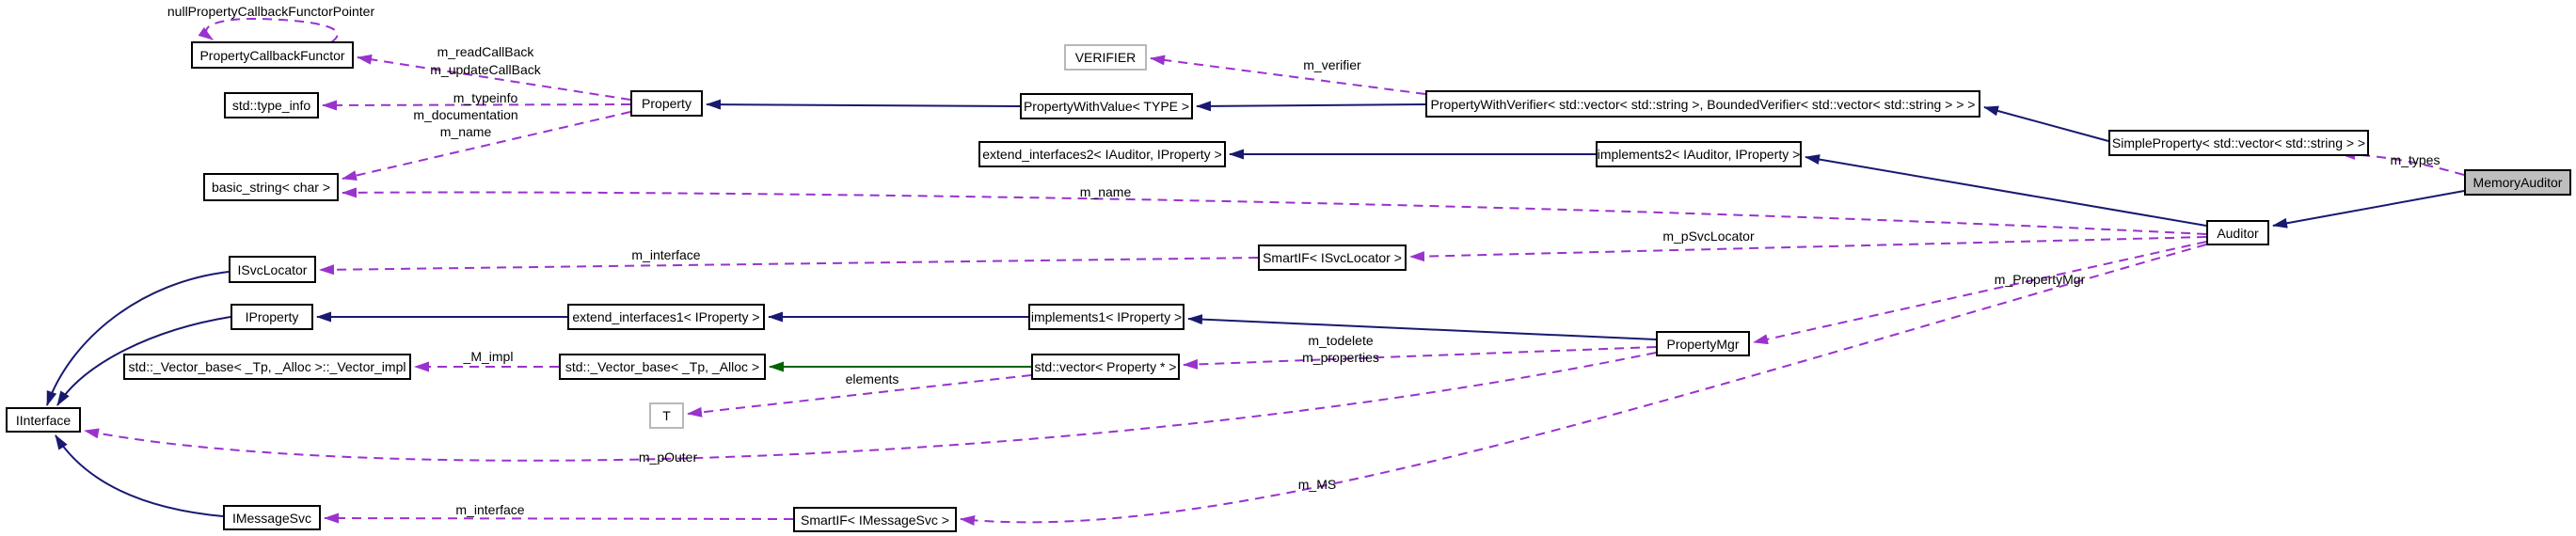 Image resolution: width=2576 pixels, height=536 pixels. I want to click on node-memoryauditor: MemoryAuditor, so click(2517, 183).